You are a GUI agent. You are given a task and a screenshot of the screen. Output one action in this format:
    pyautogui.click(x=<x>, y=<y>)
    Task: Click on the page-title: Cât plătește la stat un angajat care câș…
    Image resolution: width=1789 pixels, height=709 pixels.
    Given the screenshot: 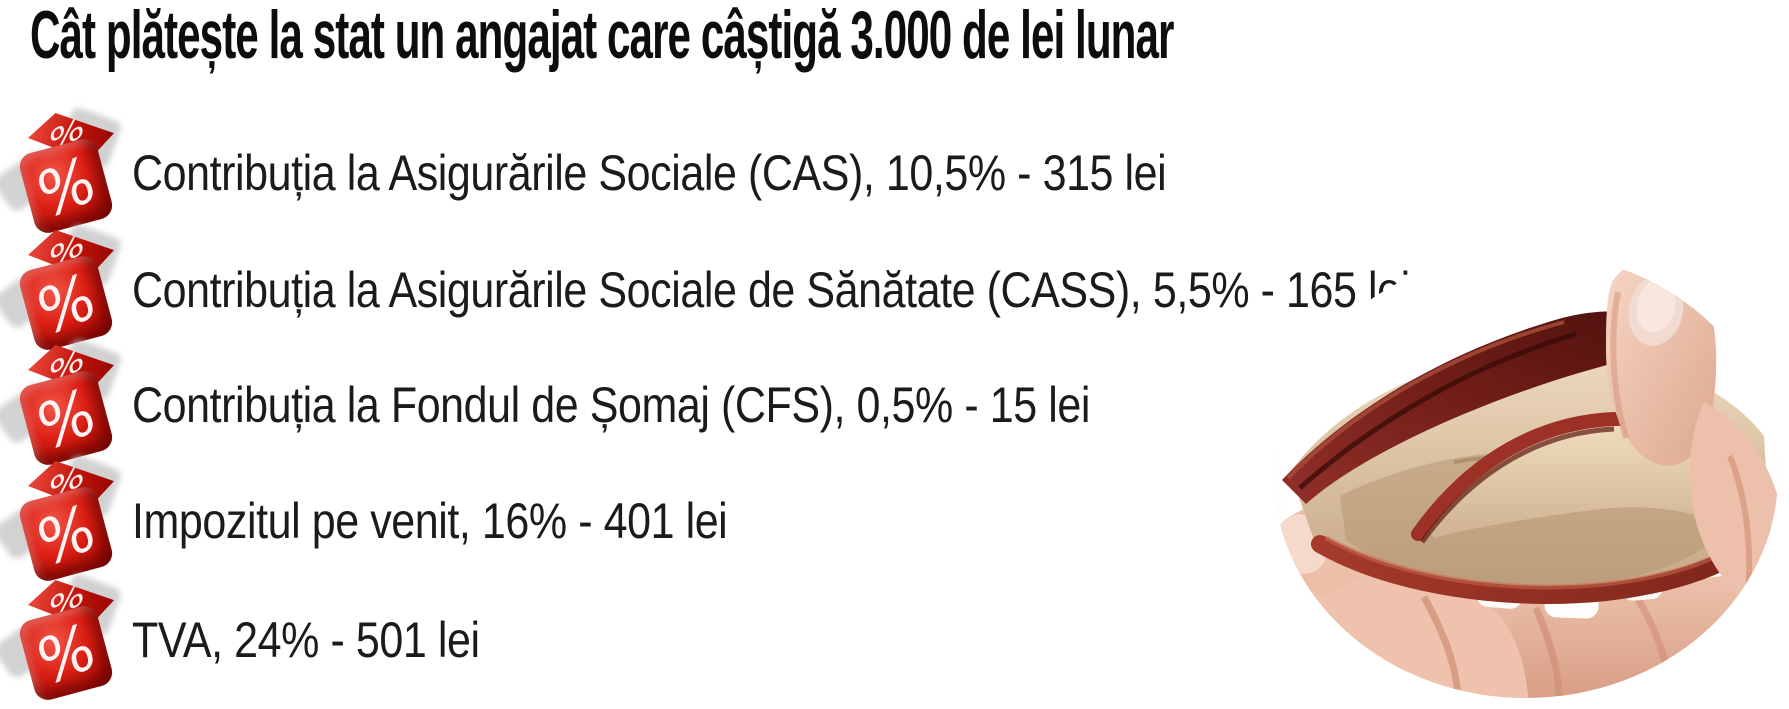 What is the action you would take?
    pyautogui.click(x=602, y=36)
    